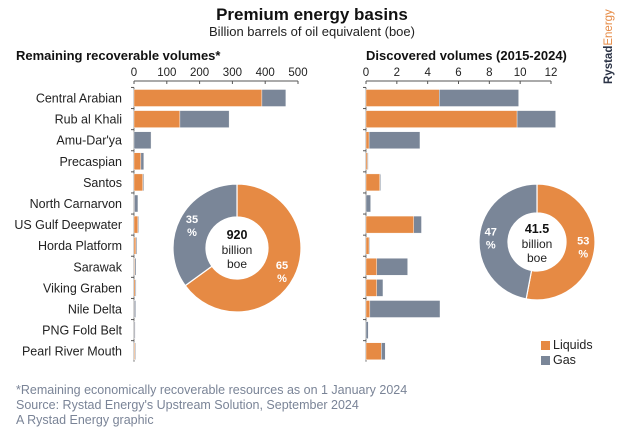  Describe the element at coordinates (427, 73) in the screenshot. I see `x-tick-label: 4` at that location.